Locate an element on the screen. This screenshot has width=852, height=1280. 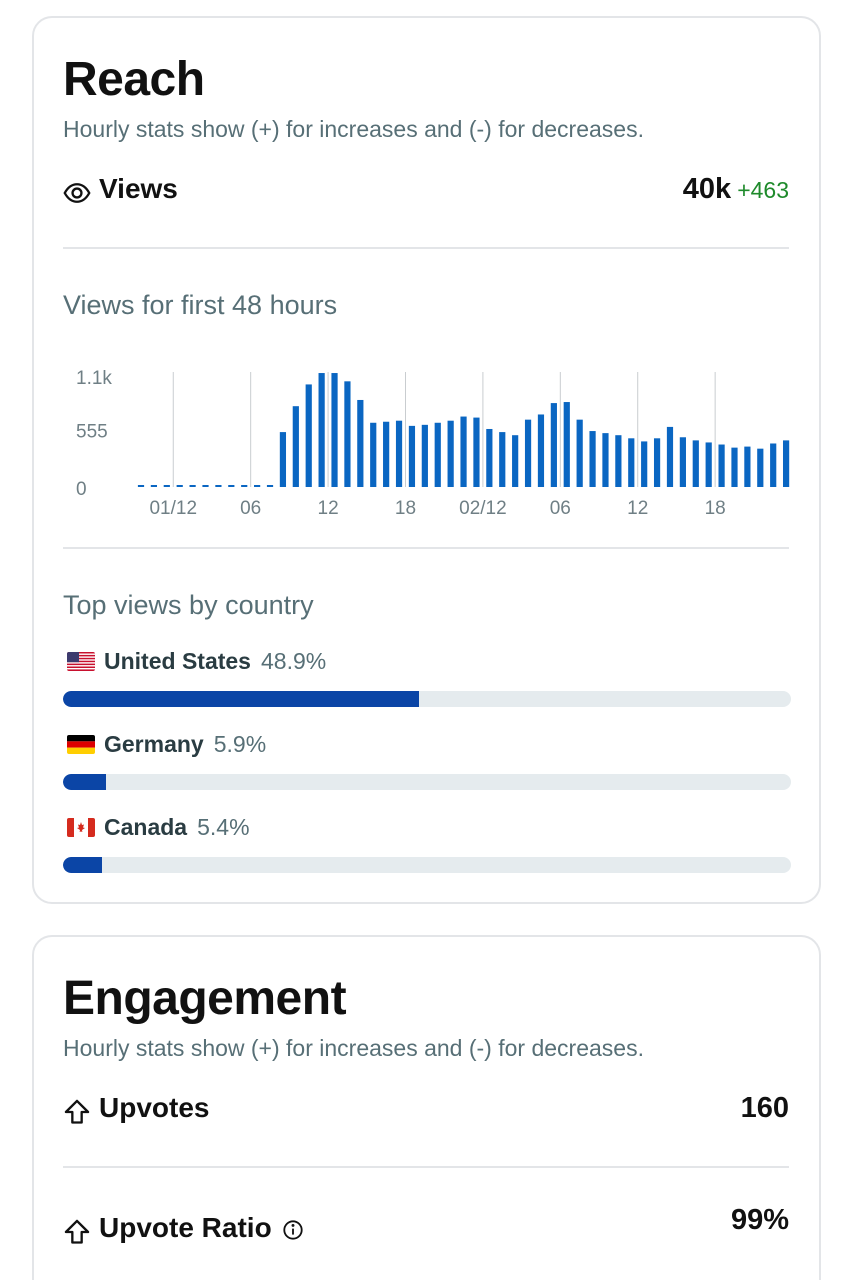
country-name-group: Canada 5.4% is located at coordinates (177, 827).